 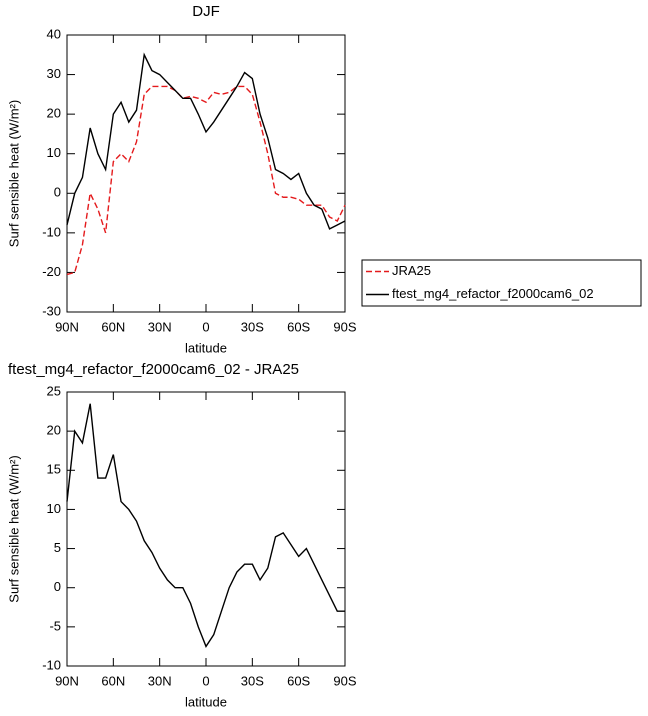 What do you see at coordinates (57, 547) in the screenshot?
I see `y-tick-label: 5` at bounding box center [57, 547].